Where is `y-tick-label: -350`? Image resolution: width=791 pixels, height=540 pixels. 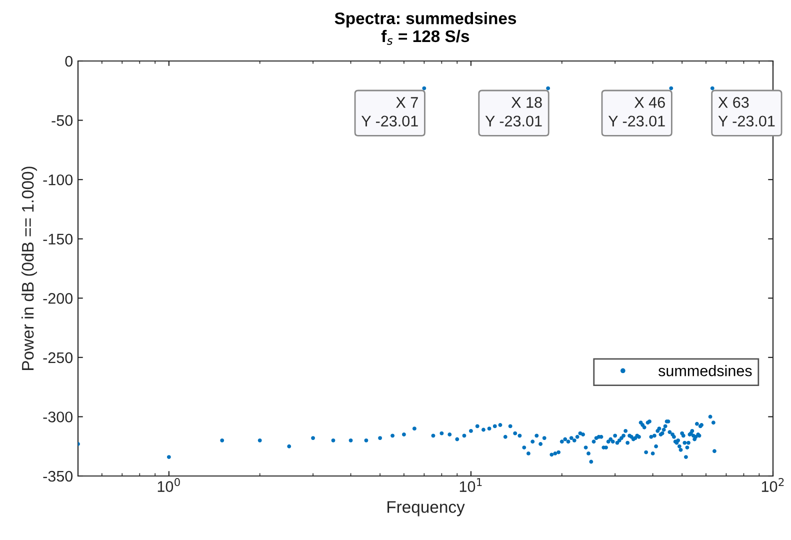 y-tick-label: -350 is located at coordinates (58, 476).